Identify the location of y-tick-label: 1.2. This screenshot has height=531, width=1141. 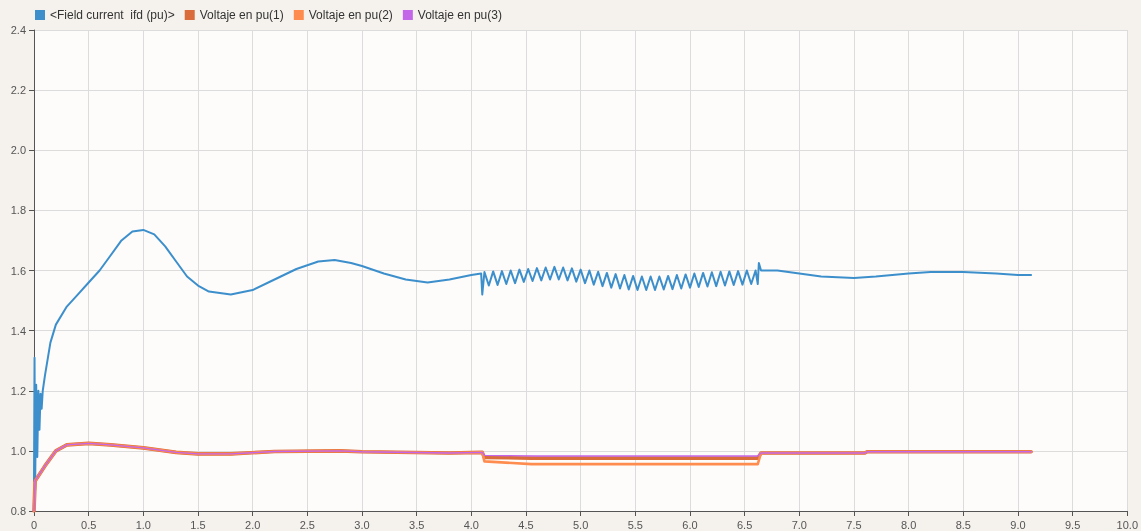
(18, 390).